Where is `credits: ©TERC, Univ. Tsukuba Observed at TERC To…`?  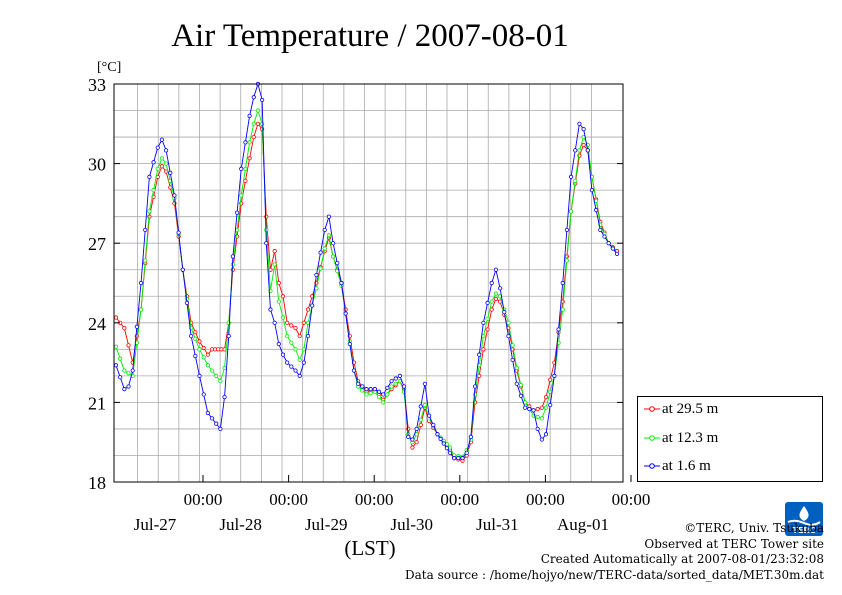 credits: ©TERC, Univ. Tsukuba Observed at TERC To… is located at coordinates (614, 552).